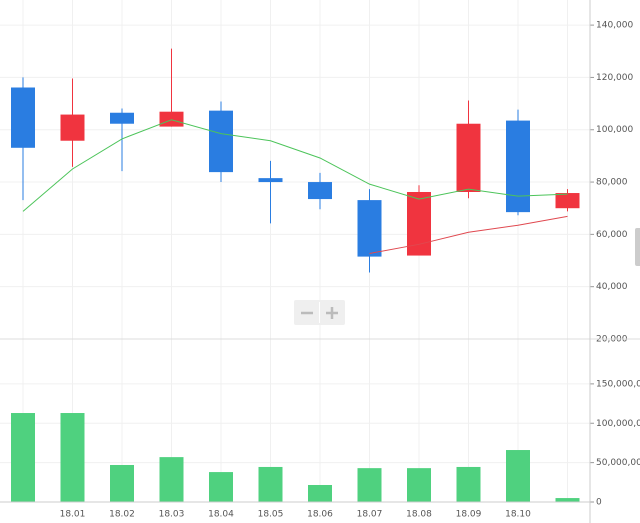  What do you see at coordinates (122, 515) in the screenshot?
I see `x-tick-label: 18.02` at bounding box center [122, 515].